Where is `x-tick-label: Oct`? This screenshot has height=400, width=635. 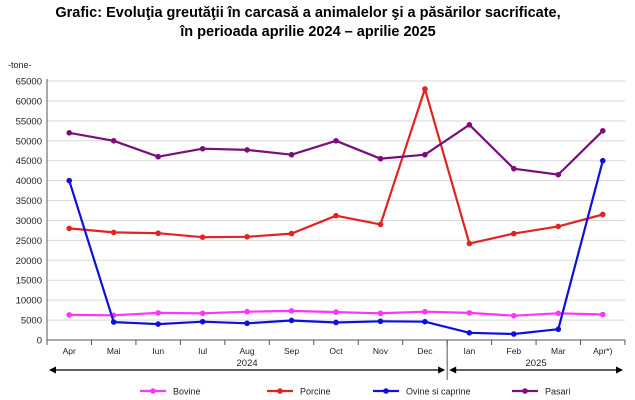
x-tick-label: Oct is located at coordinates (336, 351).